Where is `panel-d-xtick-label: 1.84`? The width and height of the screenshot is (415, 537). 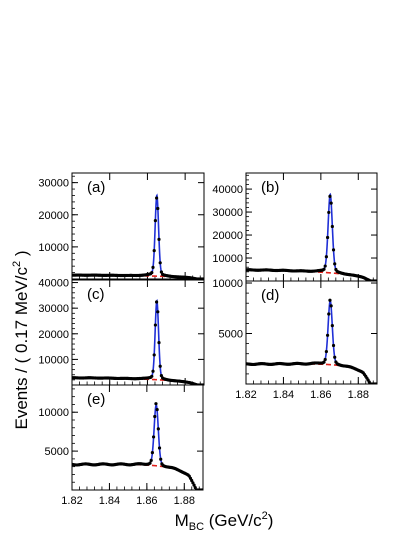
panel-d-xtick-label: 1.84 is located at coordinates (283, 395).